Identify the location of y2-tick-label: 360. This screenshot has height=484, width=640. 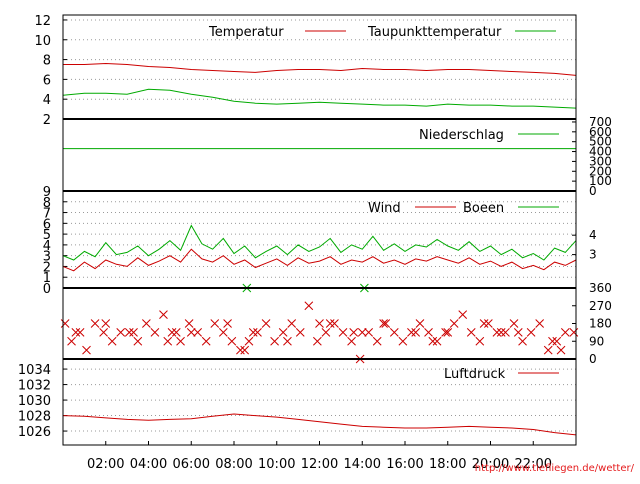
(600, 288).